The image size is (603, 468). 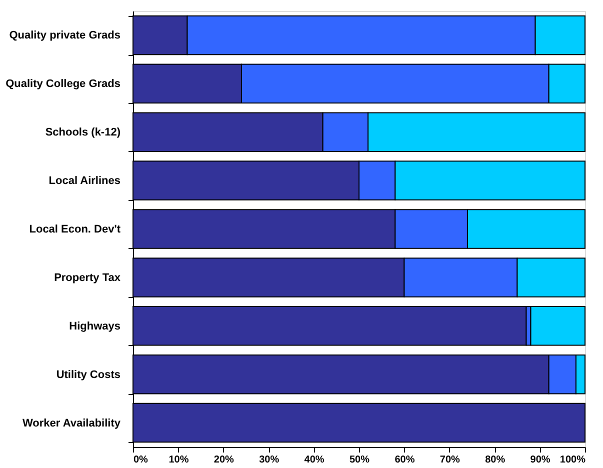 I want to click on y-tick-label: Utility Costs, so click(x=88, y=374).